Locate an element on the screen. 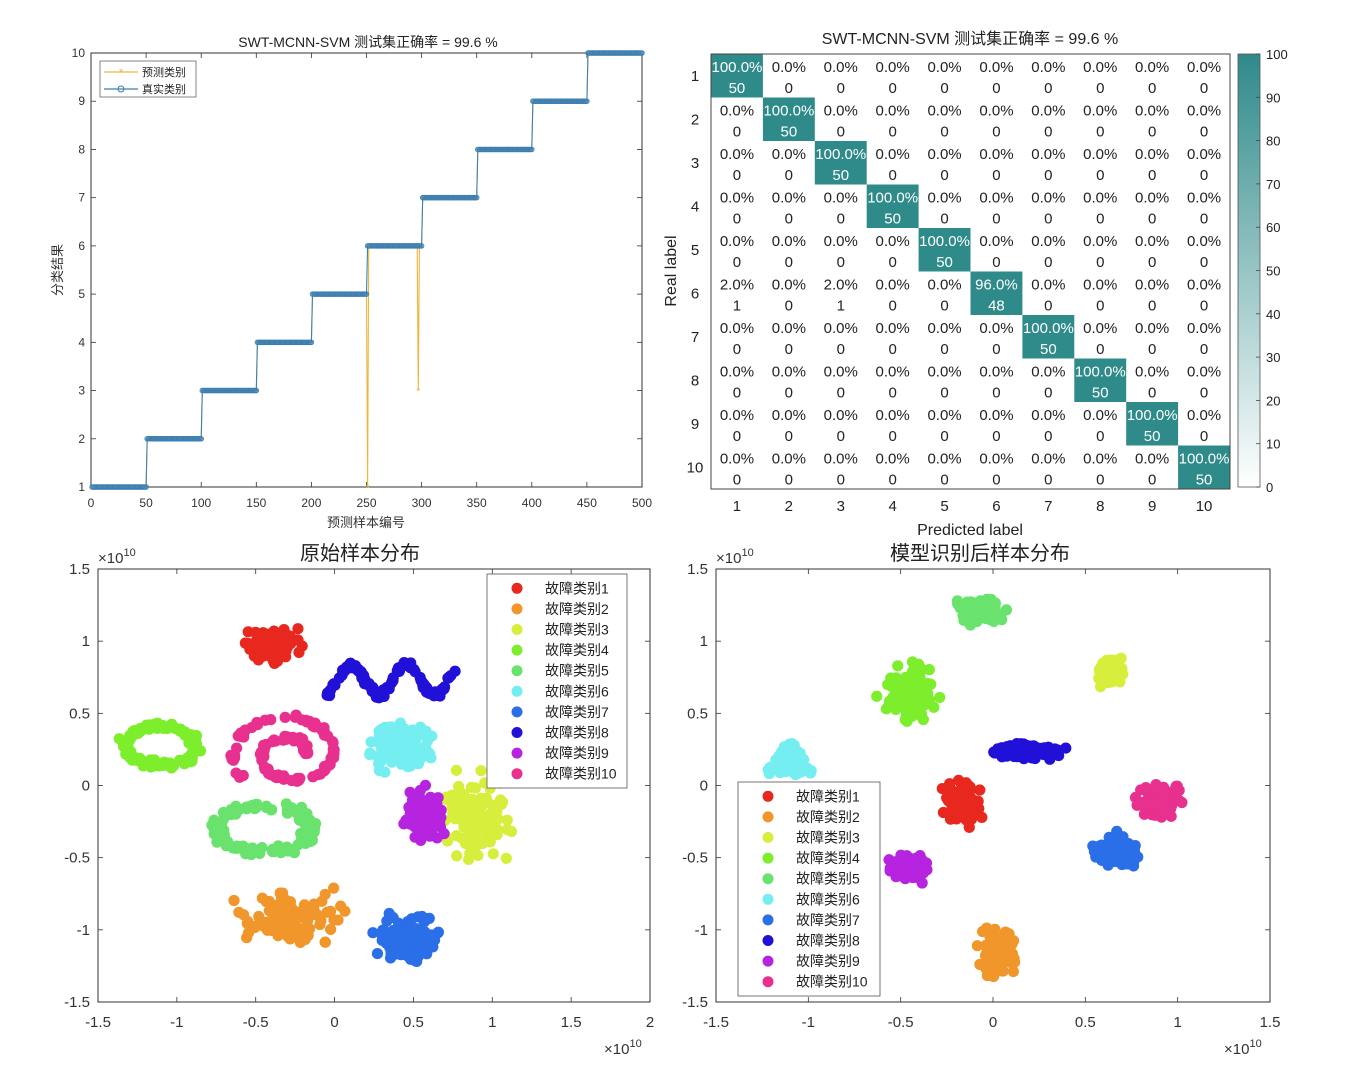 The width and height of the screenshot is (1360, 1082). chart1-ytick-label: 10 is located at coordinates (79, 53).